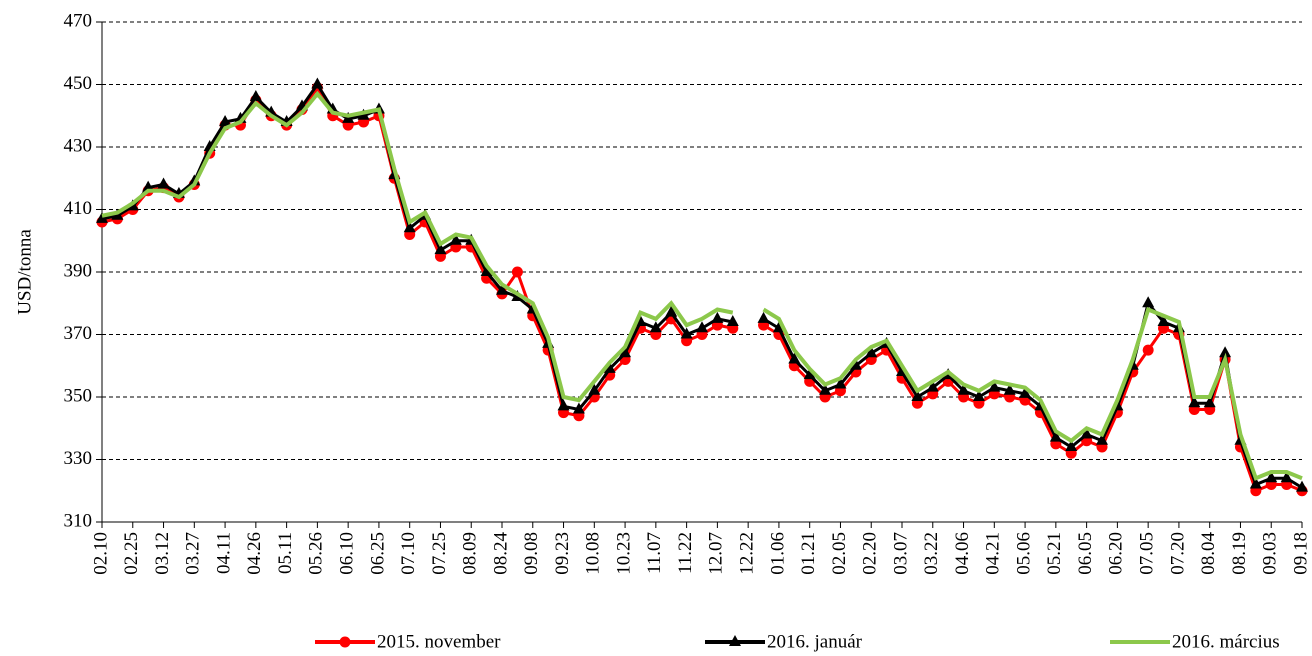  I want to click on x-tick-label: 03.27, so click(193, 553).